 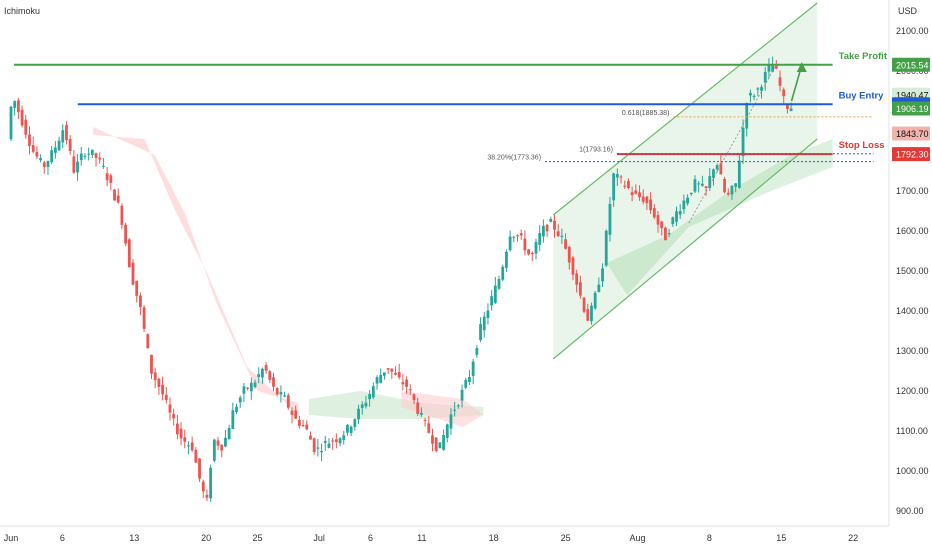 I want to click on channel-upper-line, so click(x=685, y=109).